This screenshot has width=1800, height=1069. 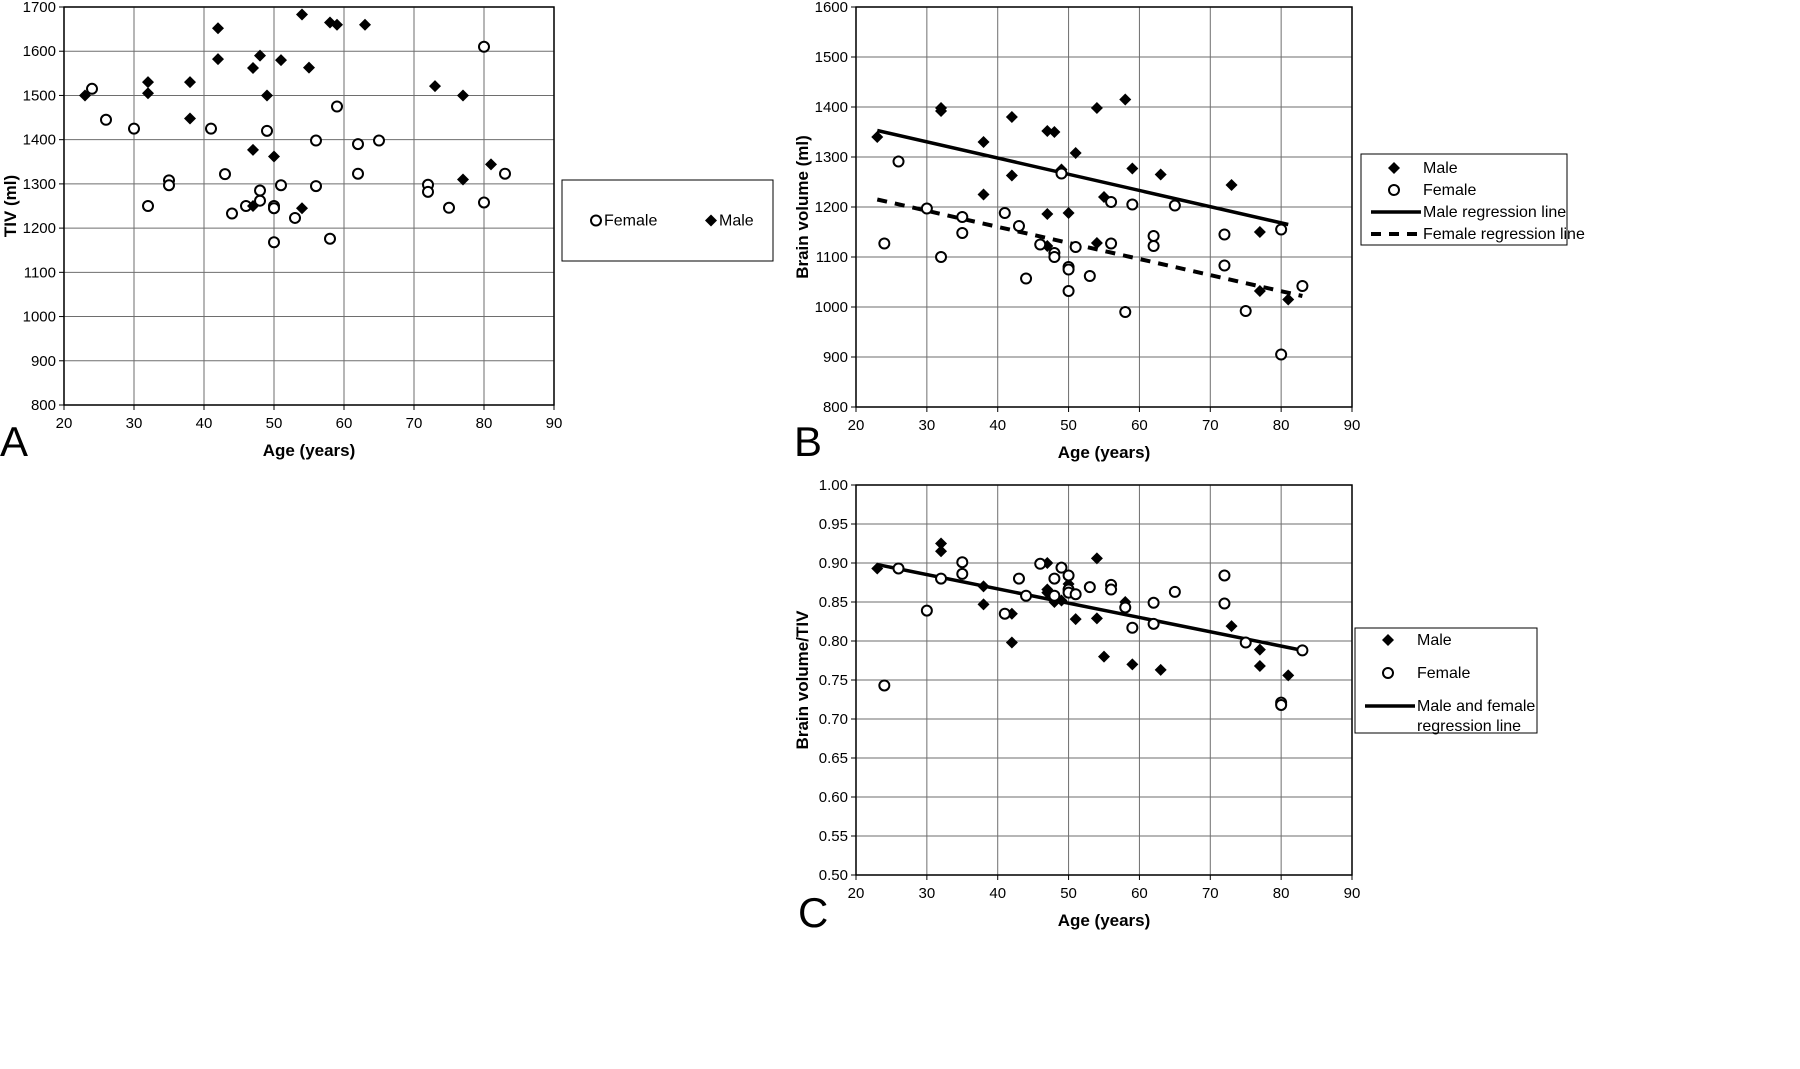 What do you see at coordinates (1352, 893) in the screenshot?
I see `x-tick-label: 90` at bounding box center [1352, 893].